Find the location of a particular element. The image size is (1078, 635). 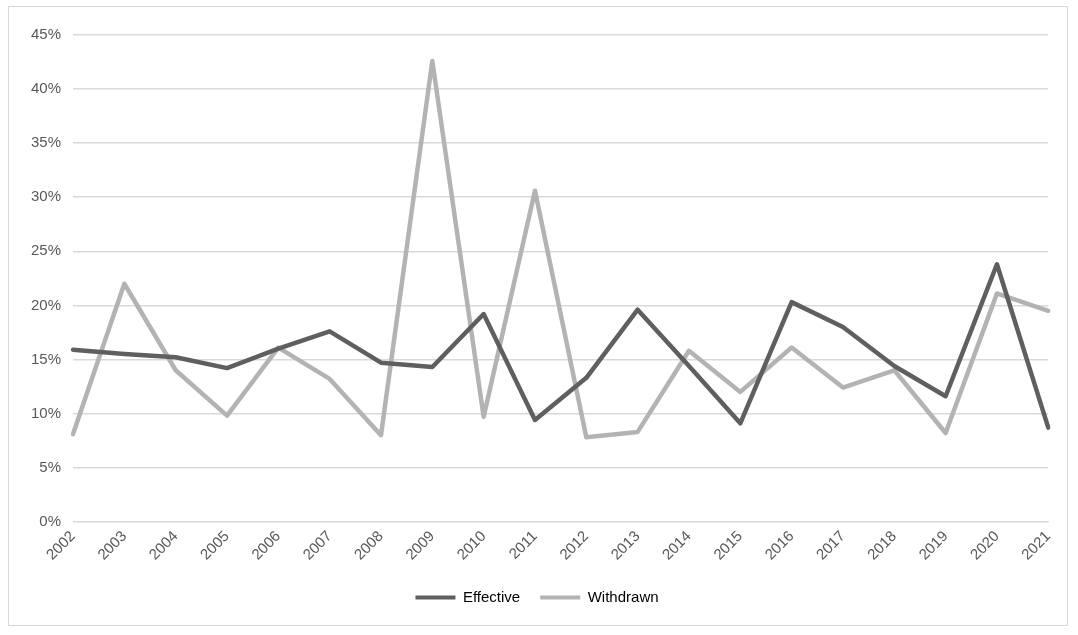

y-tick-label: 15% is located at coordinates (46, 358).